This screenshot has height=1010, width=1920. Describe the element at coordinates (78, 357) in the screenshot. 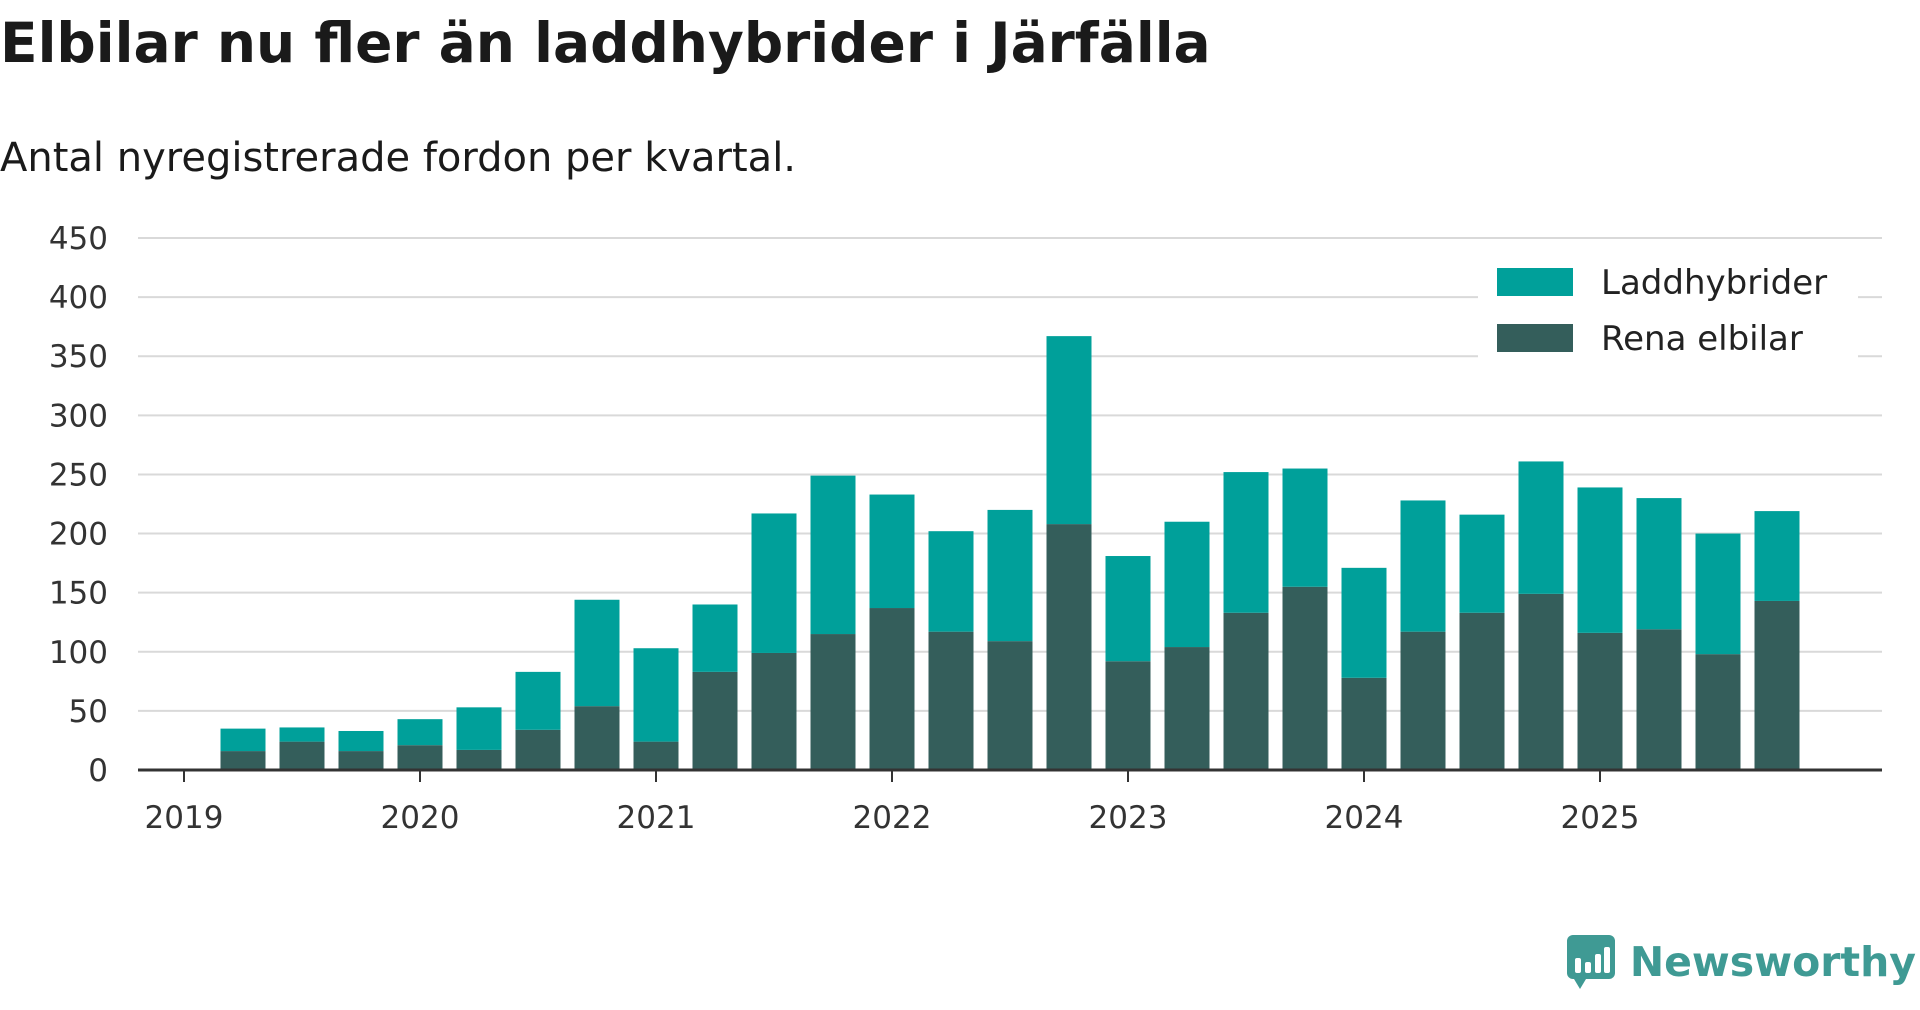

I see `y-tick-label: 350` at that location.